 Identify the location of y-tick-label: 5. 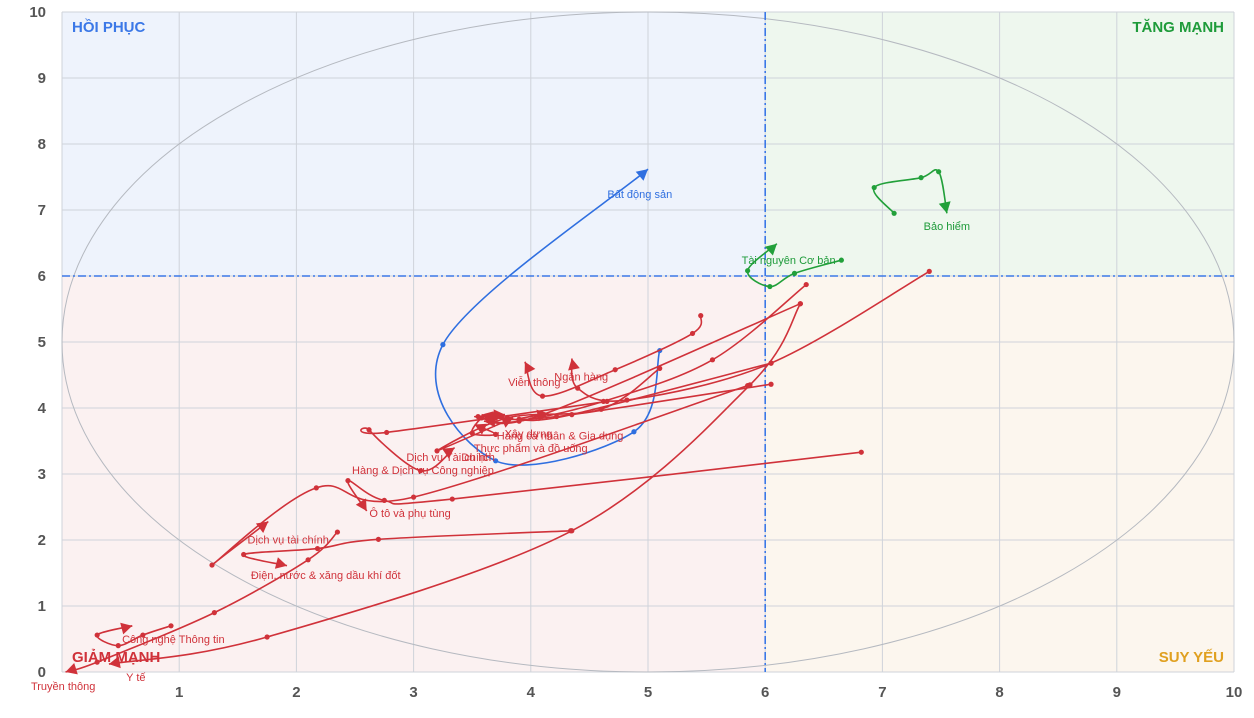
(42, 342).